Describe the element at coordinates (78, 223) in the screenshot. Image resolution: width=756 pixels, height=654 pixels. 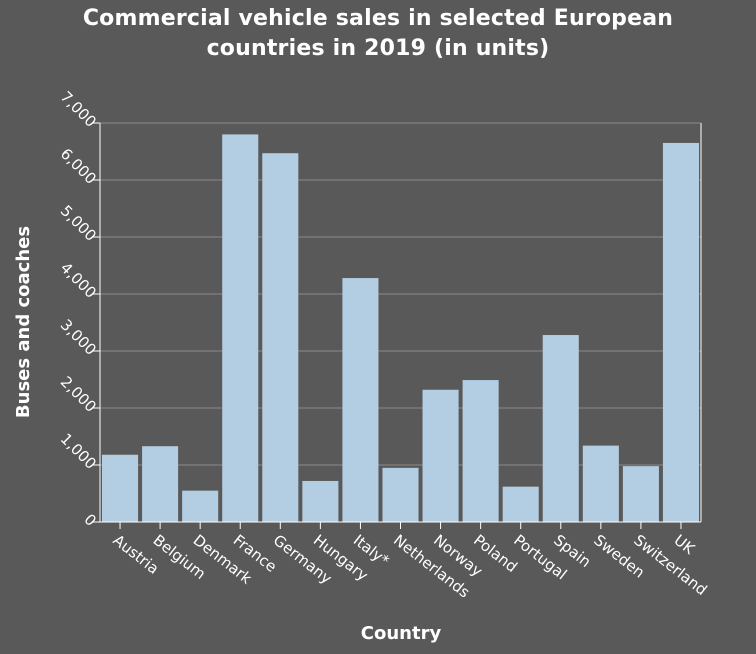
I see `y-tick-label: 5,000` at that location.